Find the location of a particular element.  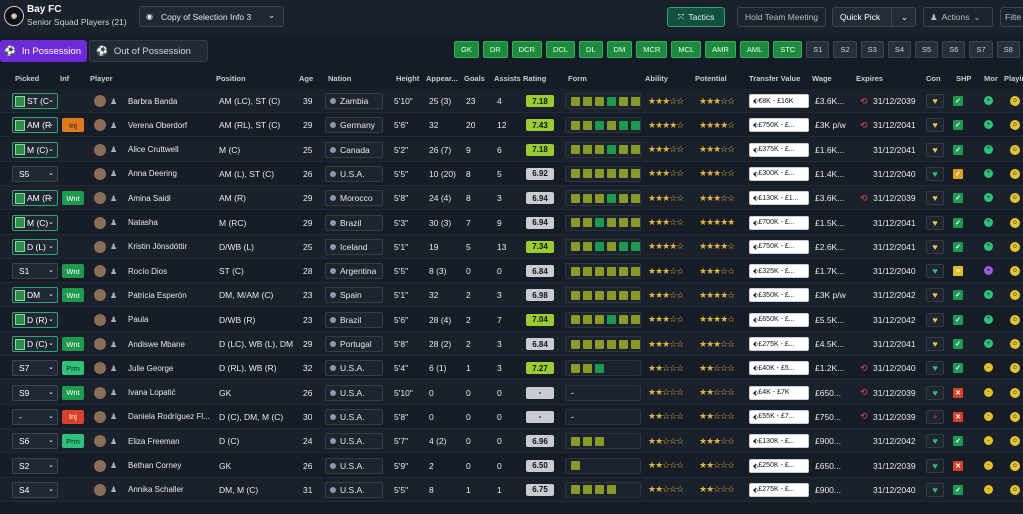

col-shp: SHP is located at coordinates (964, 78).